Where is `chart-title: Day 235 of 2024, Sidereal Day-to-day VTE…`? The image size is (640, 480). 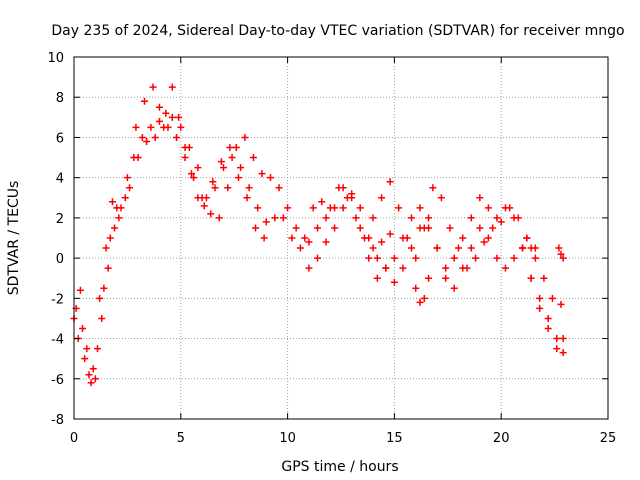
chart-title: Day 235 of 2024, Sidereal Day-to-day VTE… is located at coordinates (337, 31).